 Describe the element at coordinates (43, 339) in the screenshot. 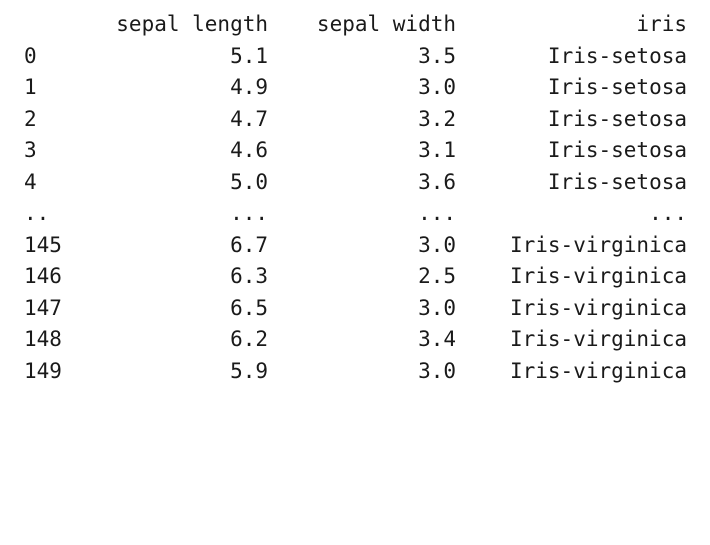

I see `row-index: 148` at that location.